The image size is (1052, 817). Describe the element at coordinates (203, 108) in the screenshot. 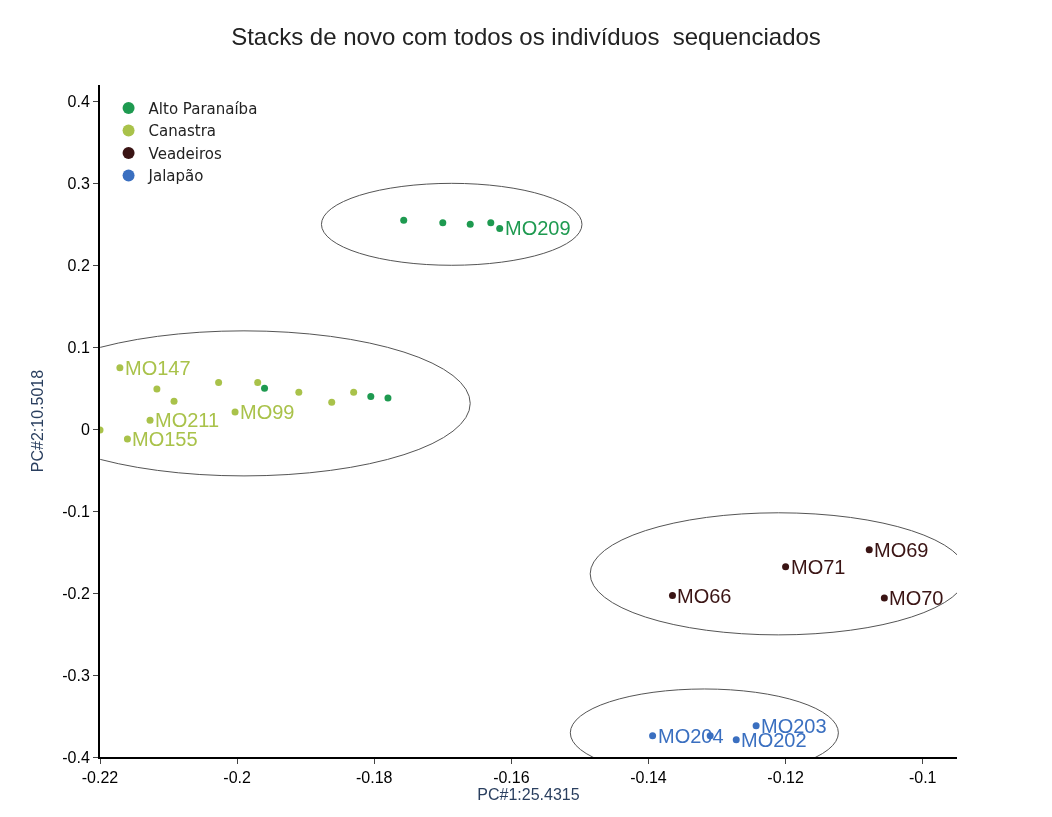

I see `legend-label: Alto Paranaíba` at that location.